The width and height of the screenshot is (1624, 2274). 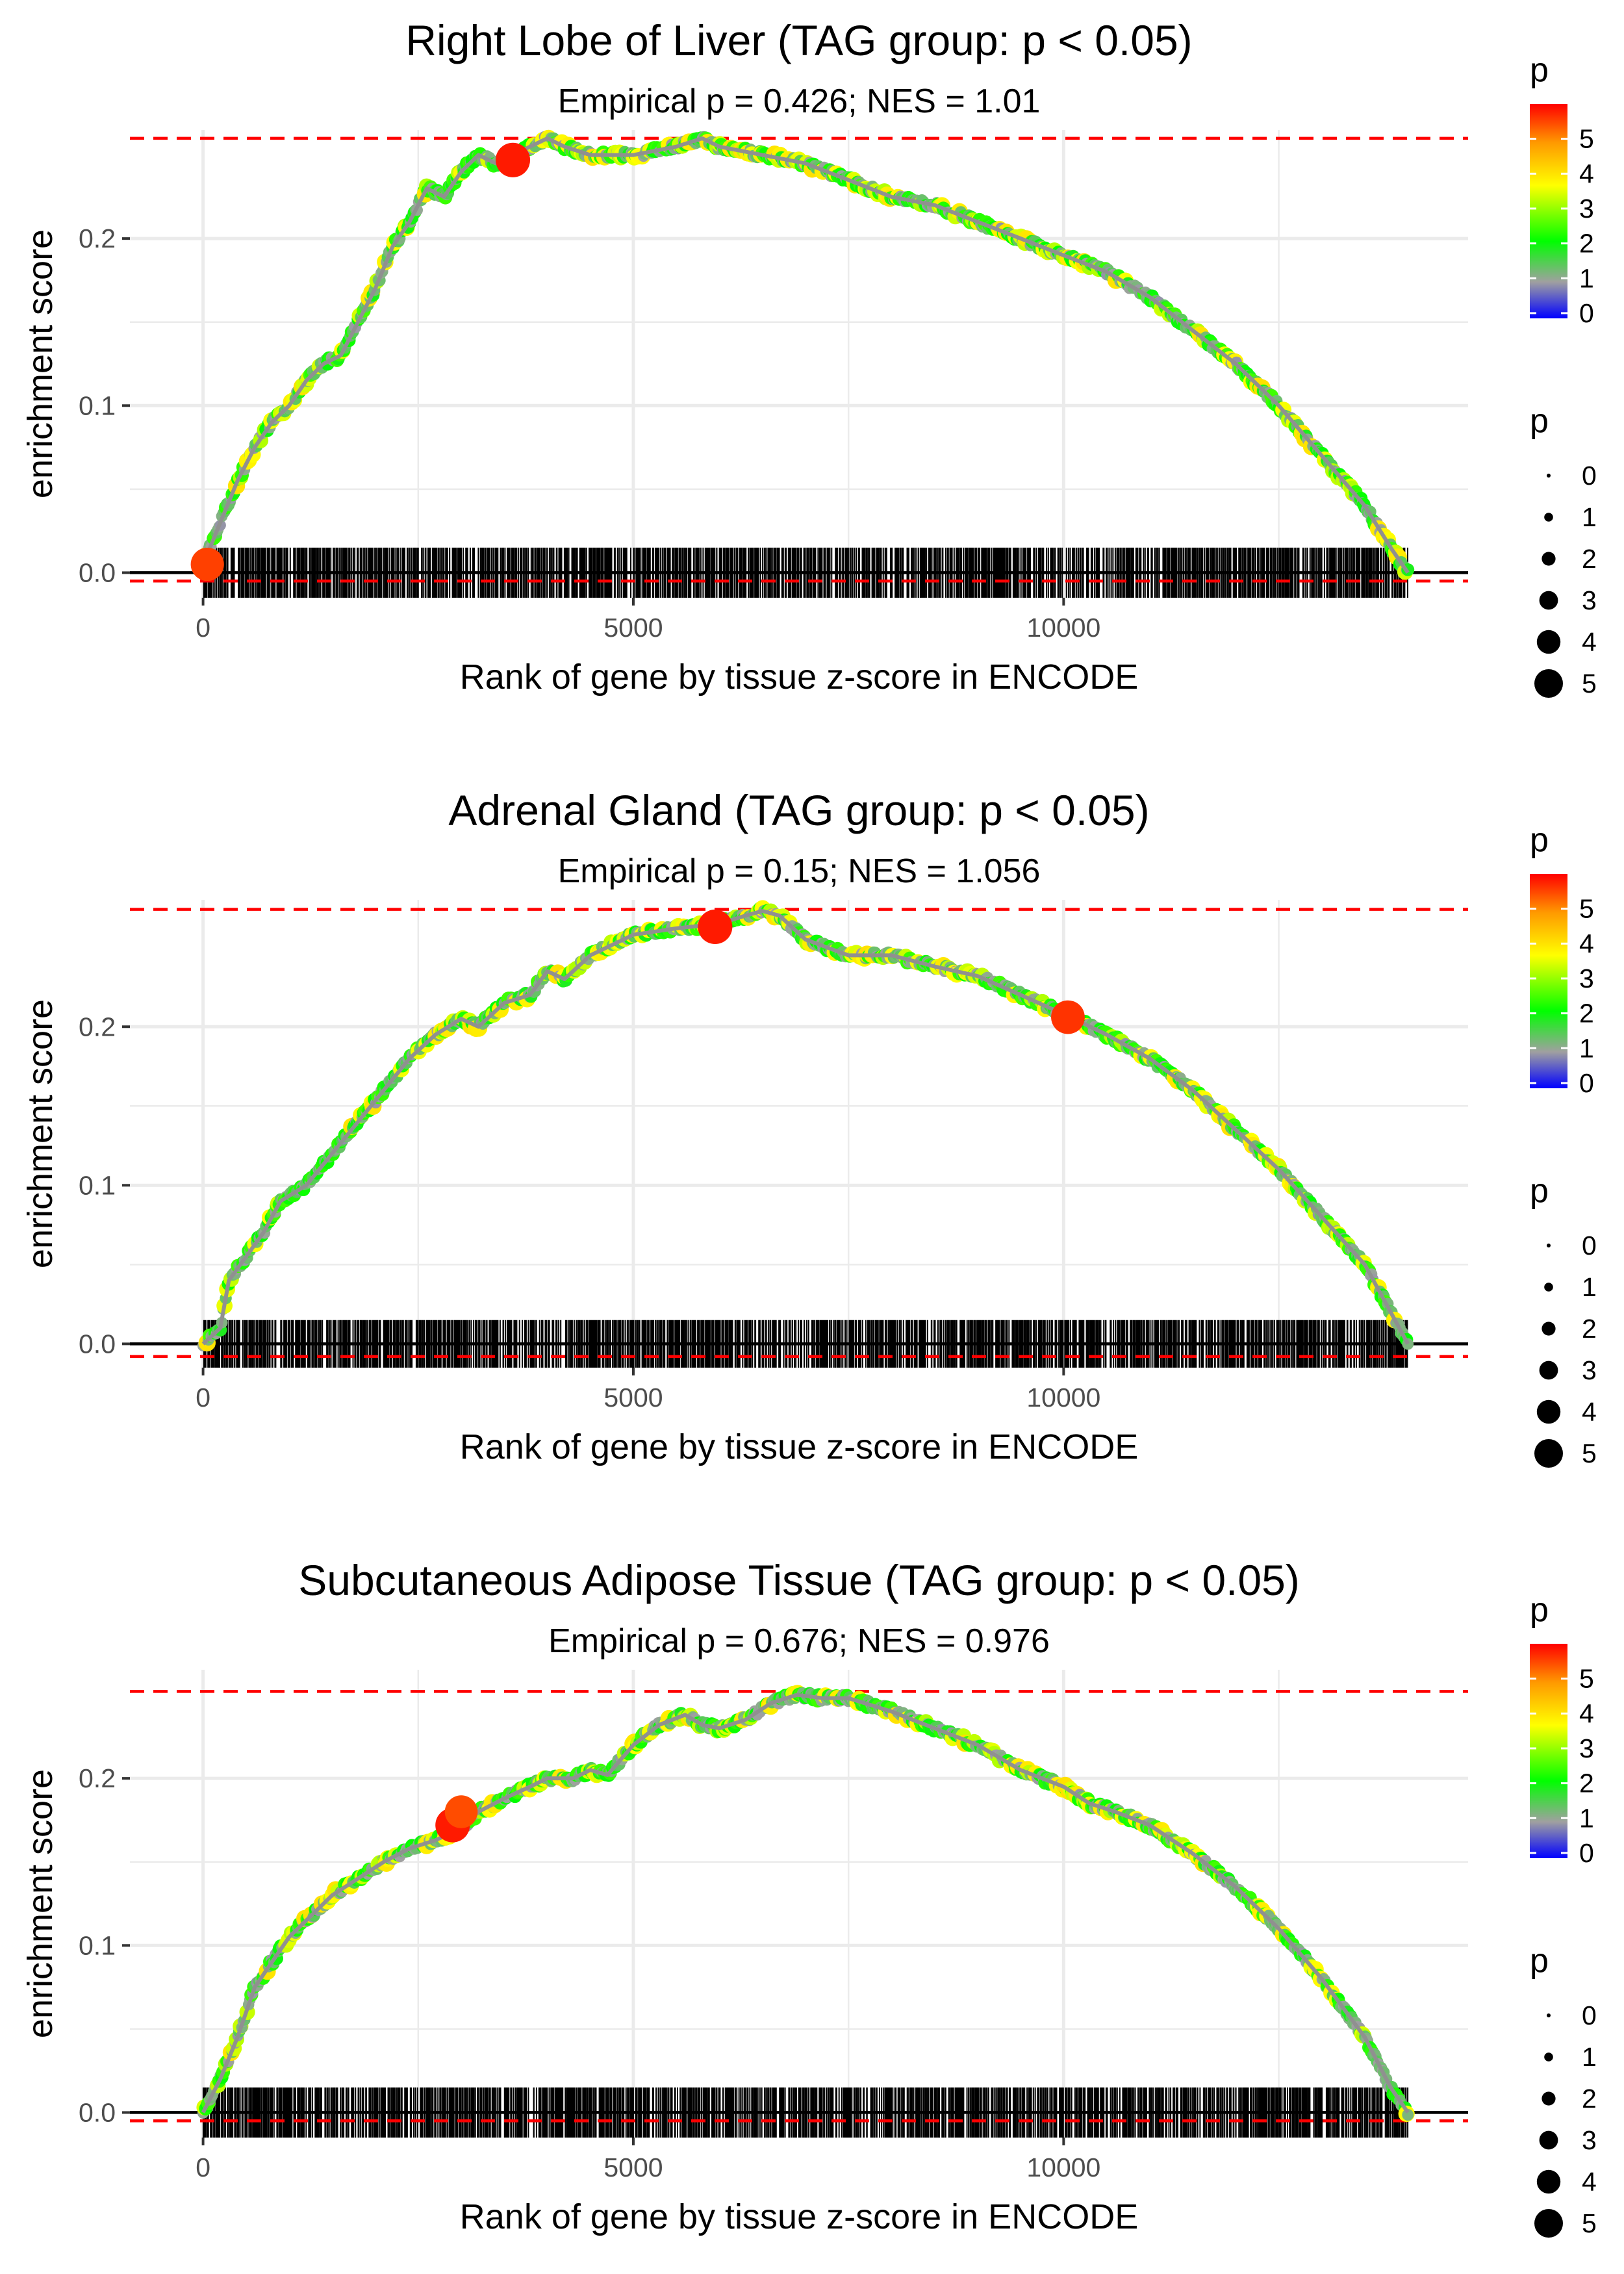 I want to click on size-legend-label: 5, so click(x=1589, y=1453).